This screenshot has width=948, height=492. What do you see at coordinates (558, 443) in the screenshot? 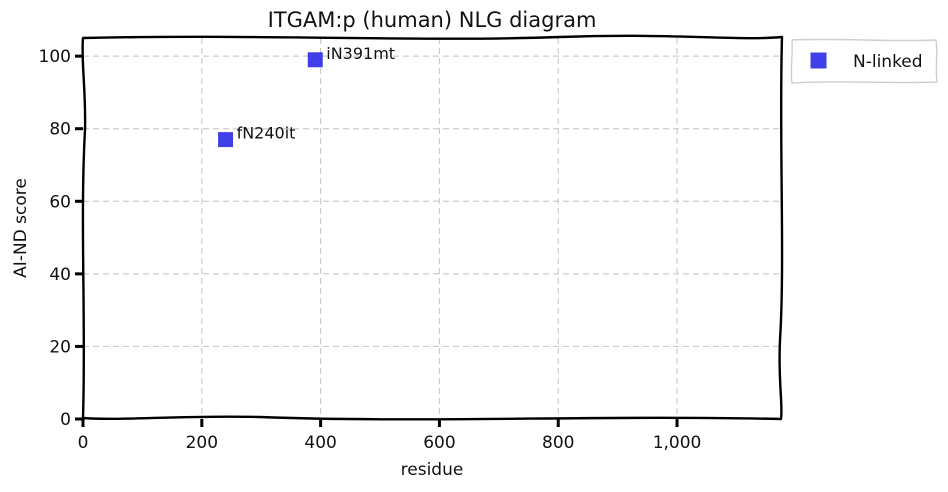
I see `x-tick-label: 800` at bounding box center [558, 443].